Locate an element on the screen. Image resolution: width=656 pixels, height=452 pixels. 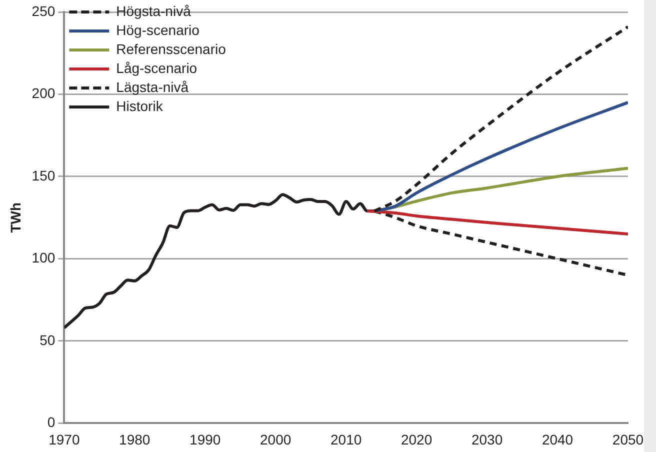
legend-label: Låg-scenario is located at coordinates (157, 68).